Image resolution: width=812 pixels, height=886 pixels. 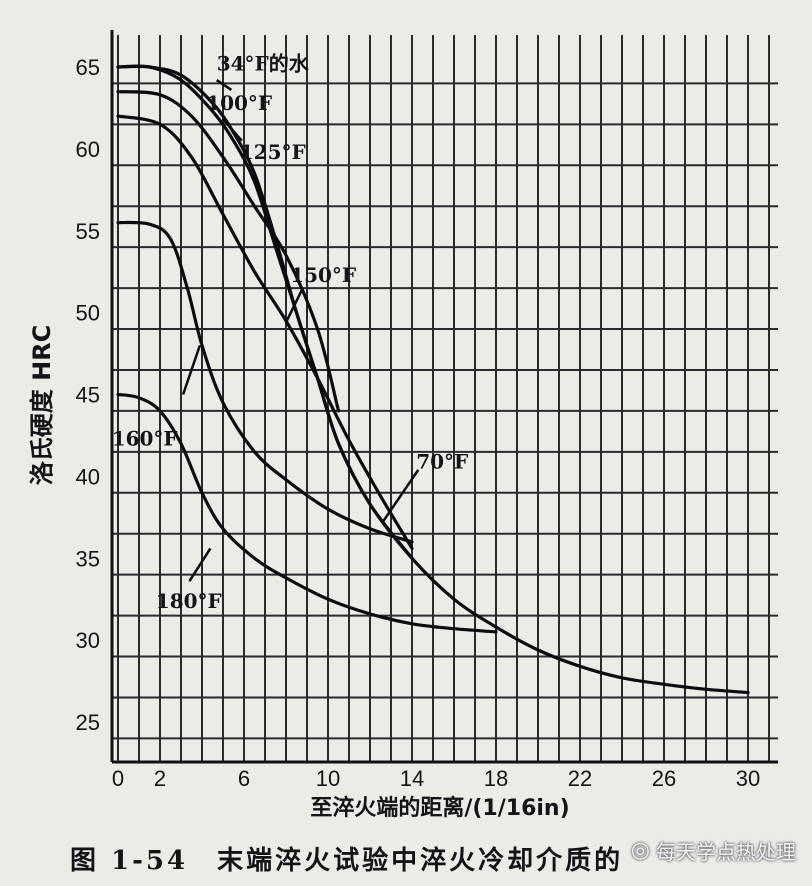 I want to click on y-tick-label: 30, so click(x=88, y=640).